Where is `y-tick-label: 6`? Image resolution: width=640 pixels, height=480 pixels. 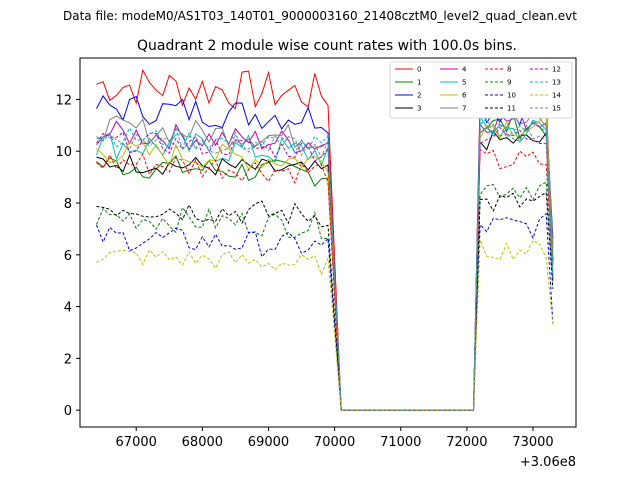
y-tick-label: 6 is located at coordinates (68, 256).